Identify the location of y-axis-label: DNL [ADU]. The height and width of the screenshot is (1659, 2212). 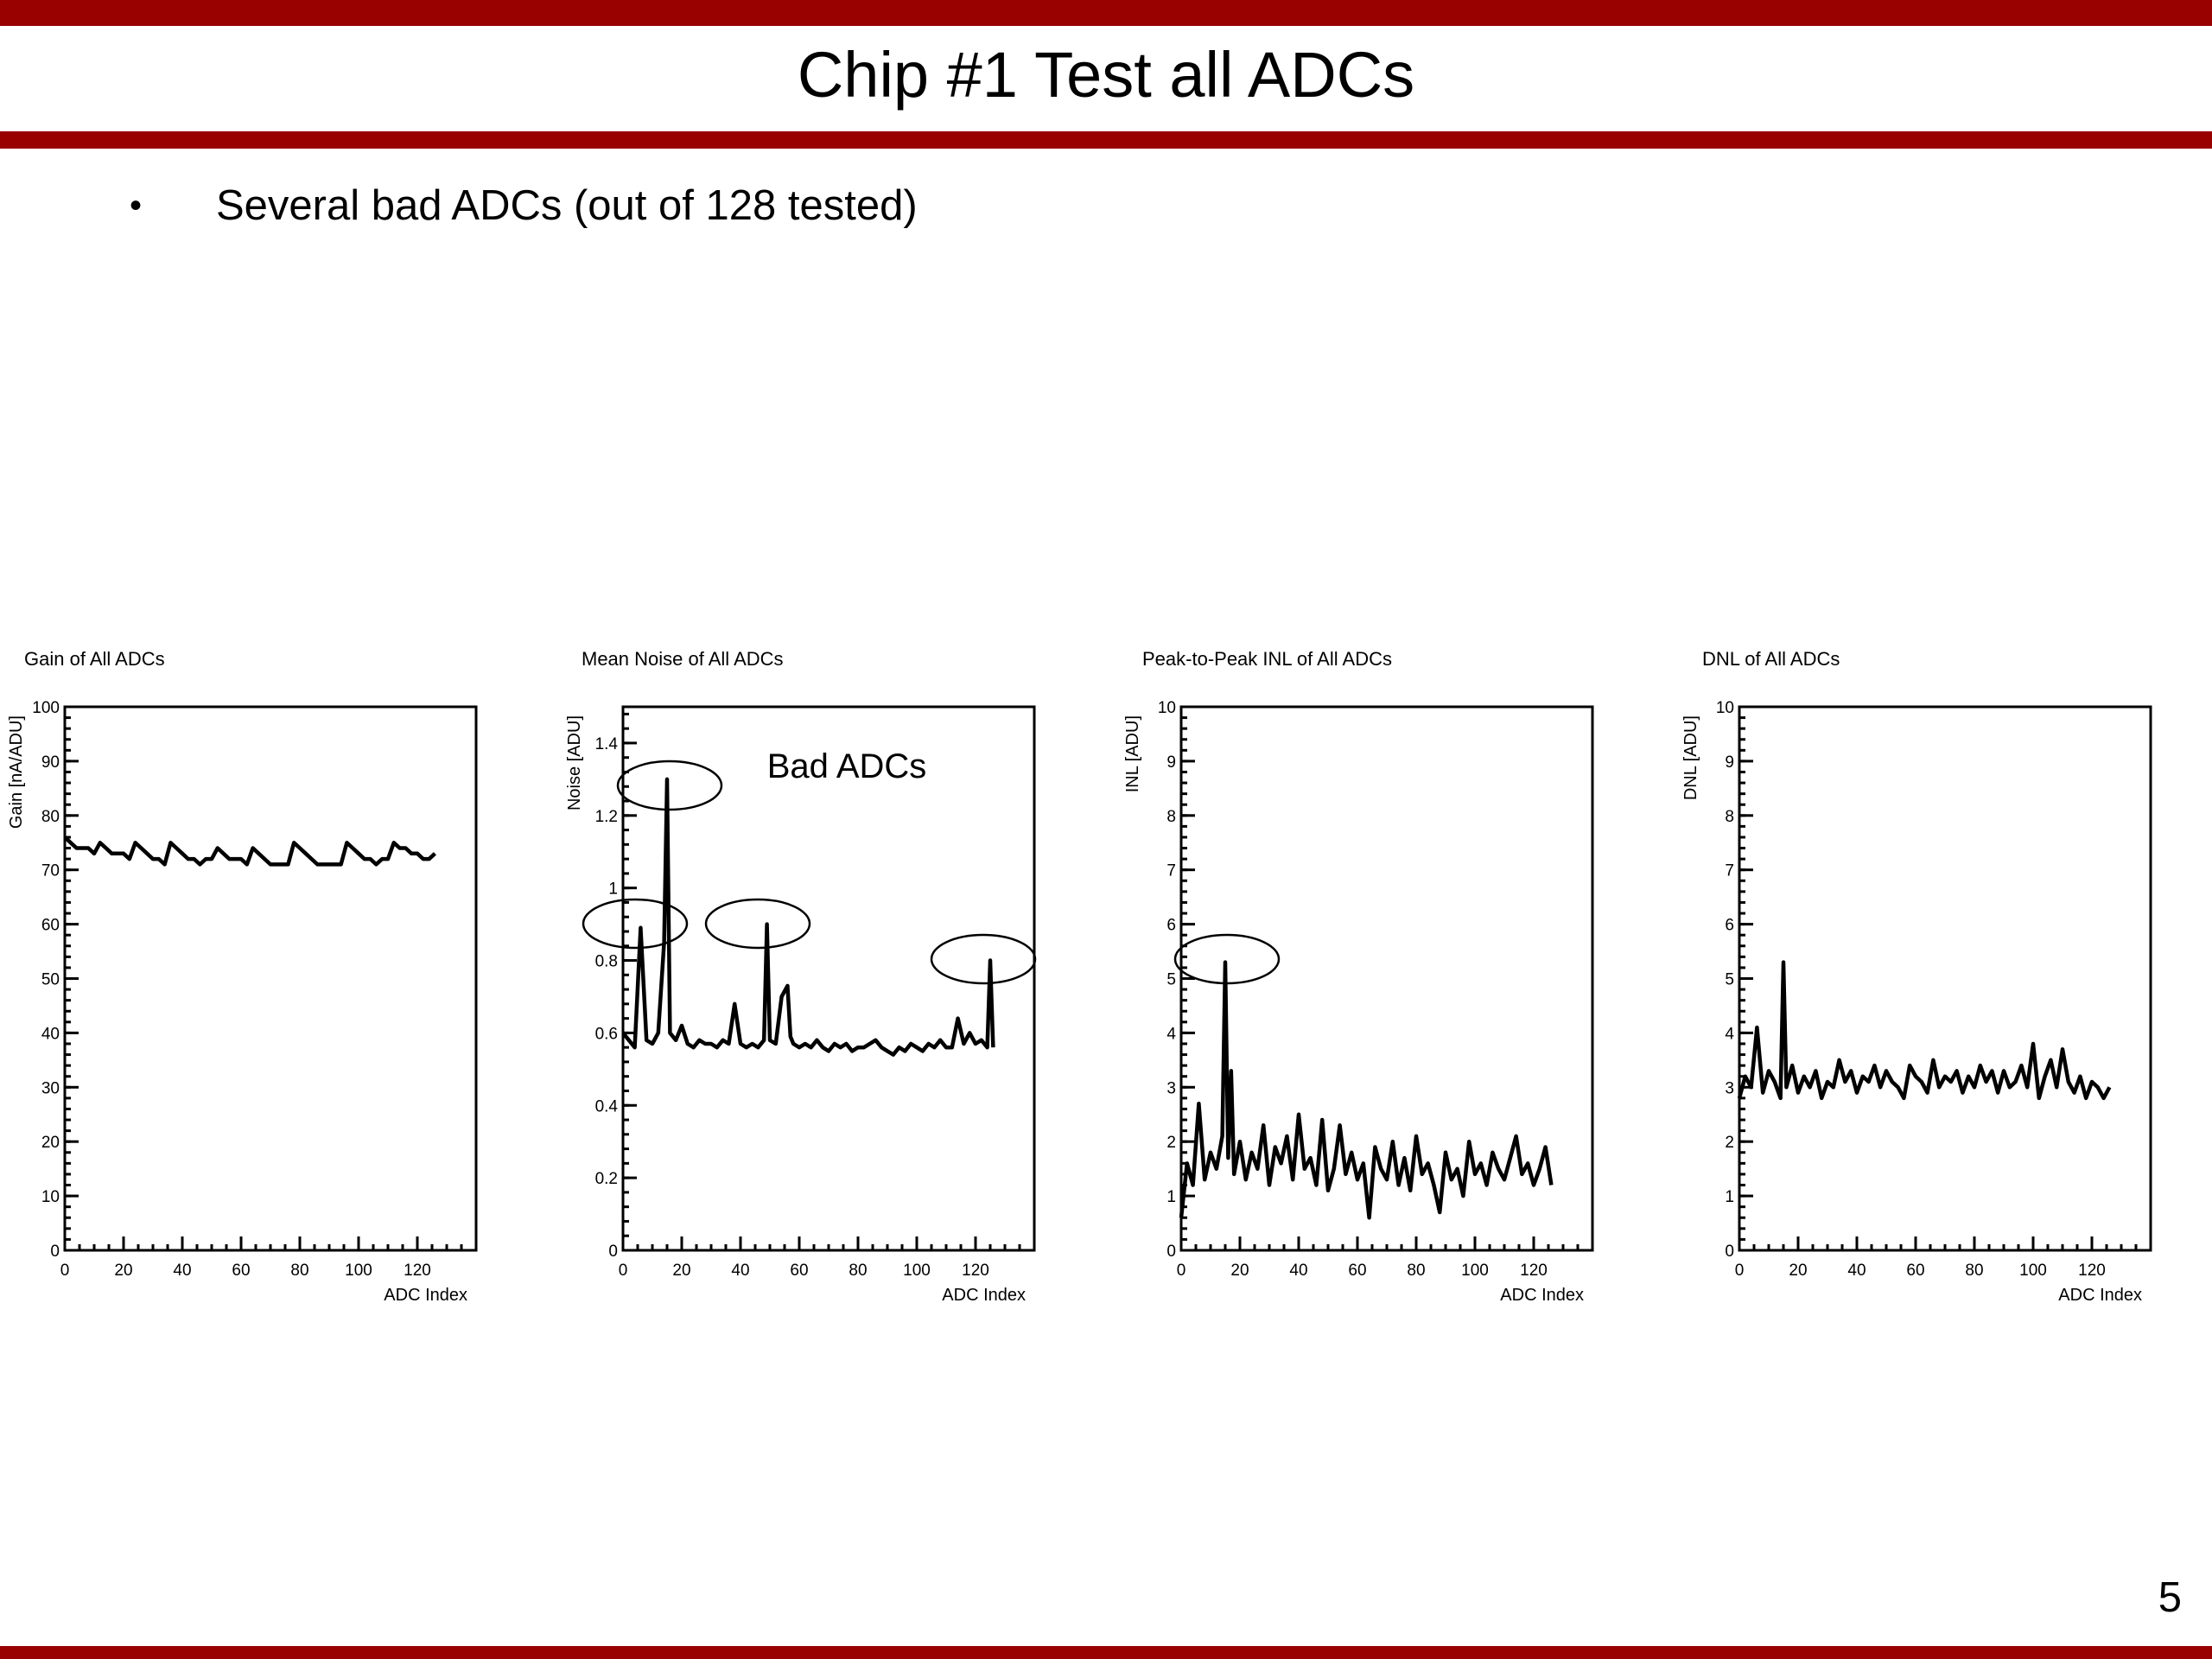
(1690, 757).